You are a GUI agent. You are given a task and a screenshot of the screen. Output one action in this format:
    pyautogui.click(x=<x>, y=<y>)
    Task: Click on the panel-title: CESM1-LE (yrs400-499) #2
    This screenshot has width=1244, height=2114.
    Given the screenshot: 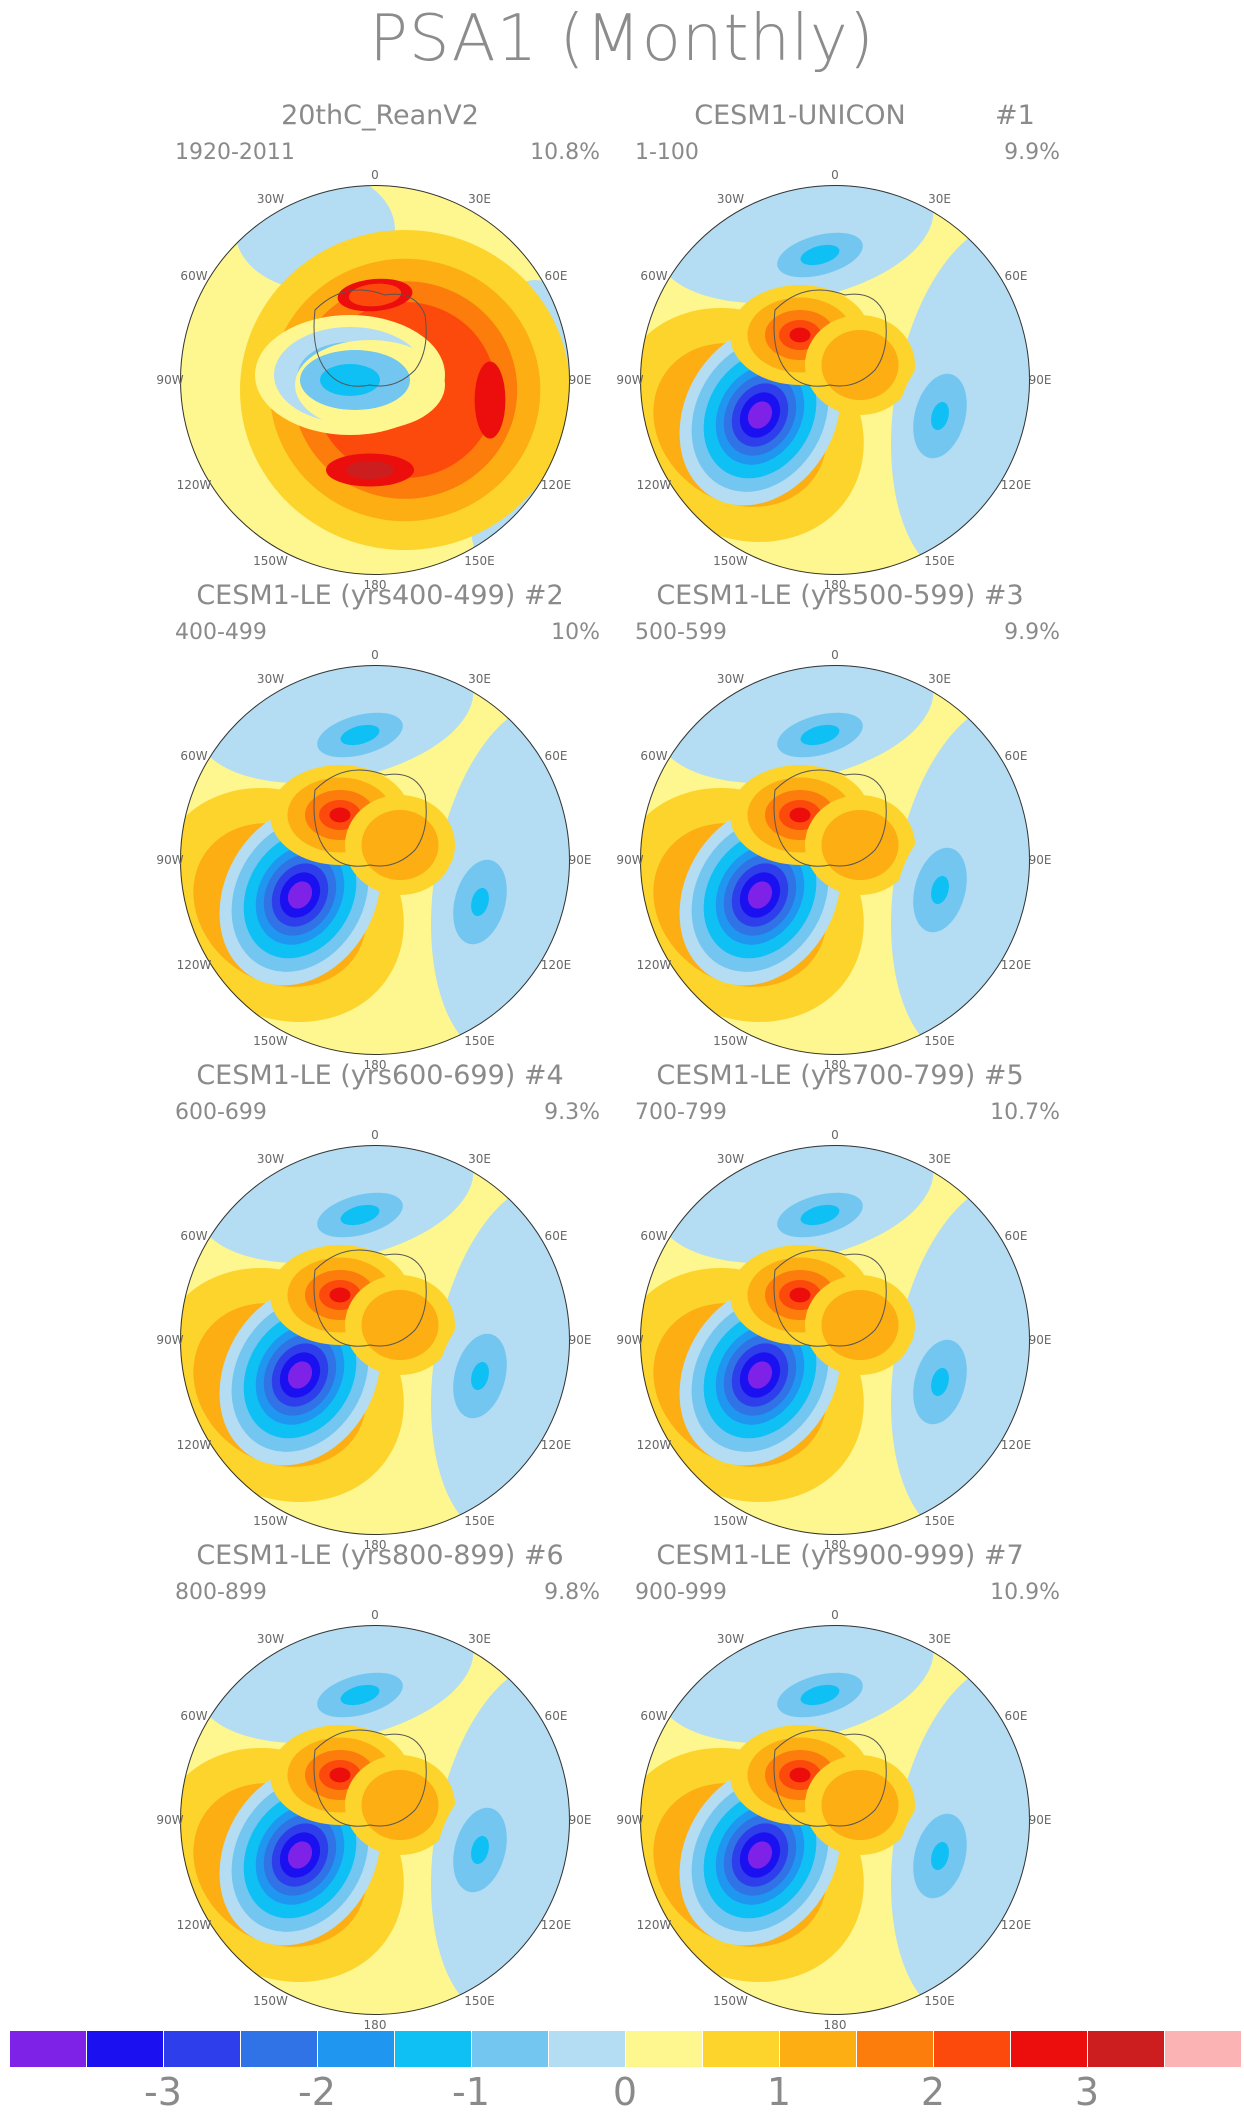 What is the action you would take?
    pyautogui.click(x=380, y=595)
    